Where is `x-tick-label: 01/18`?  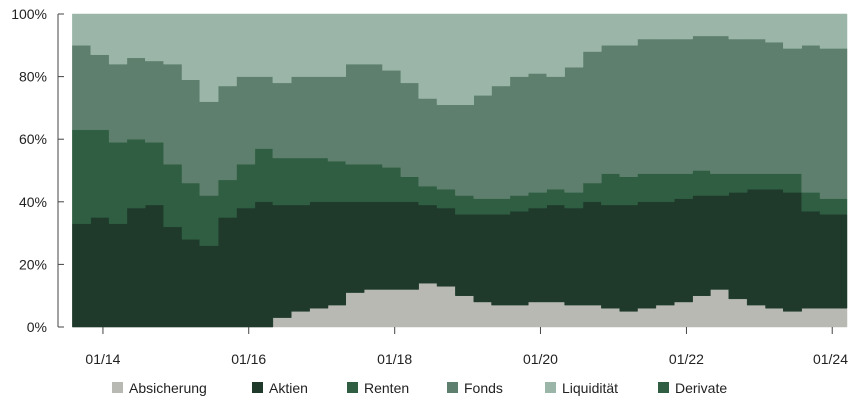
x-tick-label: 01/18 is located at coordinates (394, 359).